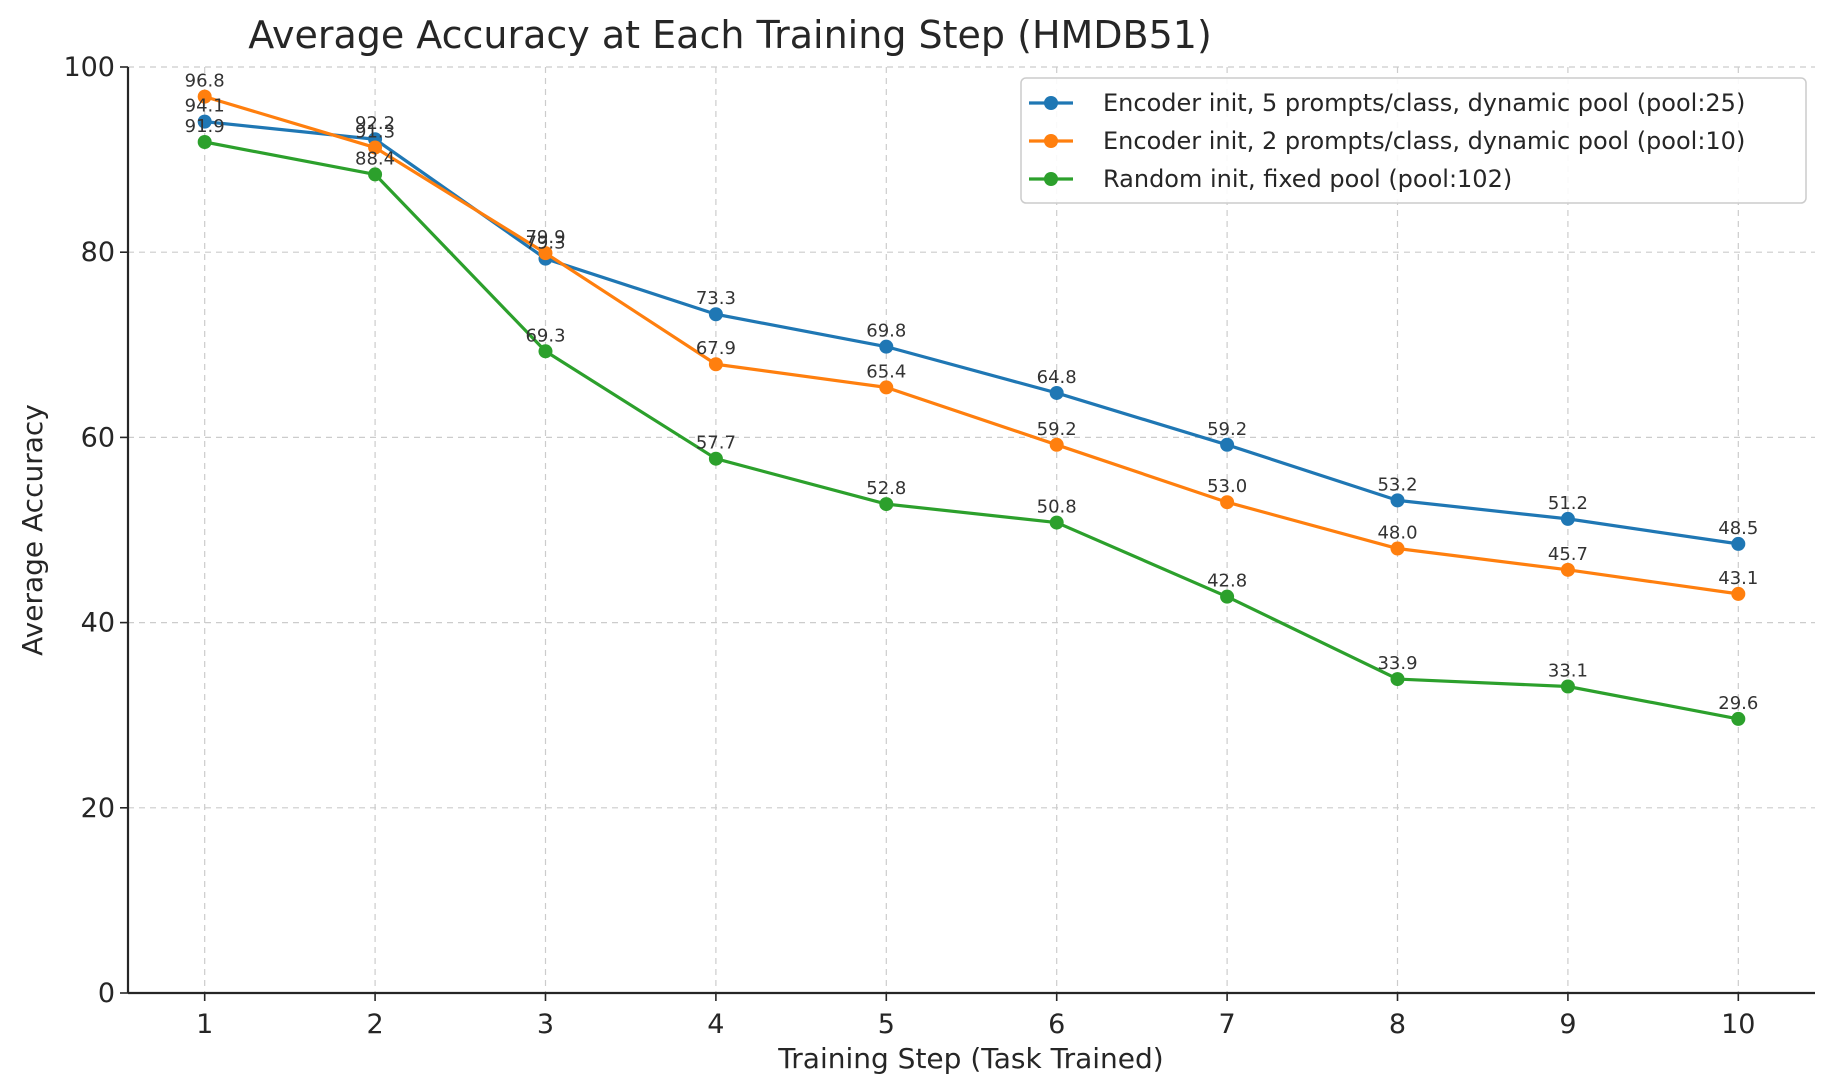 This screenshot has width=1832, height=1091. I want to click on data-label: 65.4, so click(886, 371).